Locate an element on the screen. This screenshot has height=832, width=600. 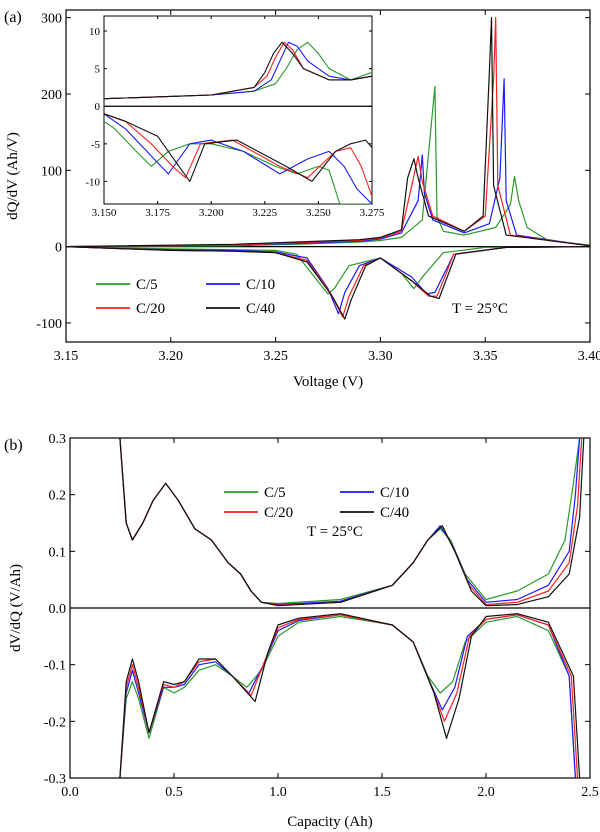
series-line-C-10-charge is located at coordinates (238, 70).